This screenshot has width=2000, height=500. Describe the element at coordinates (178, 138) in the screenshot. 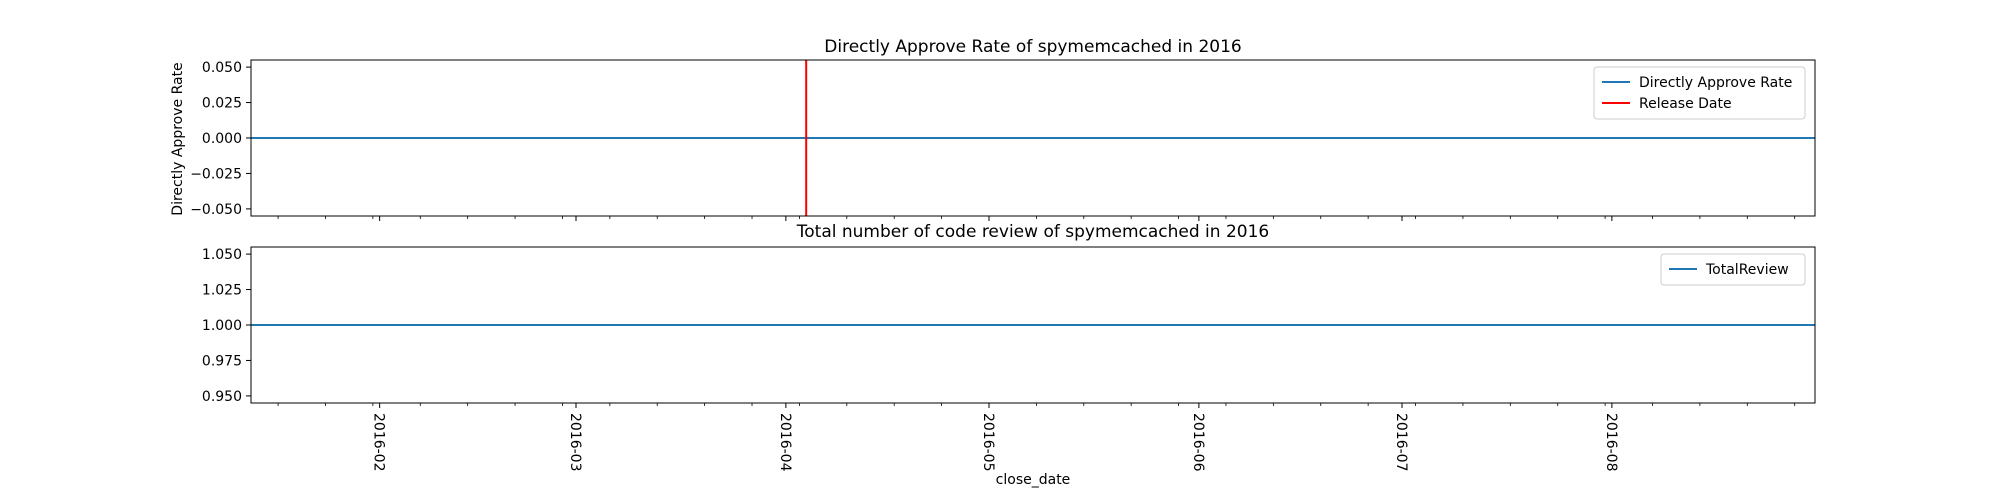

I see `y-axis-label-approve-rate: Directly Approve Rate` at that location.